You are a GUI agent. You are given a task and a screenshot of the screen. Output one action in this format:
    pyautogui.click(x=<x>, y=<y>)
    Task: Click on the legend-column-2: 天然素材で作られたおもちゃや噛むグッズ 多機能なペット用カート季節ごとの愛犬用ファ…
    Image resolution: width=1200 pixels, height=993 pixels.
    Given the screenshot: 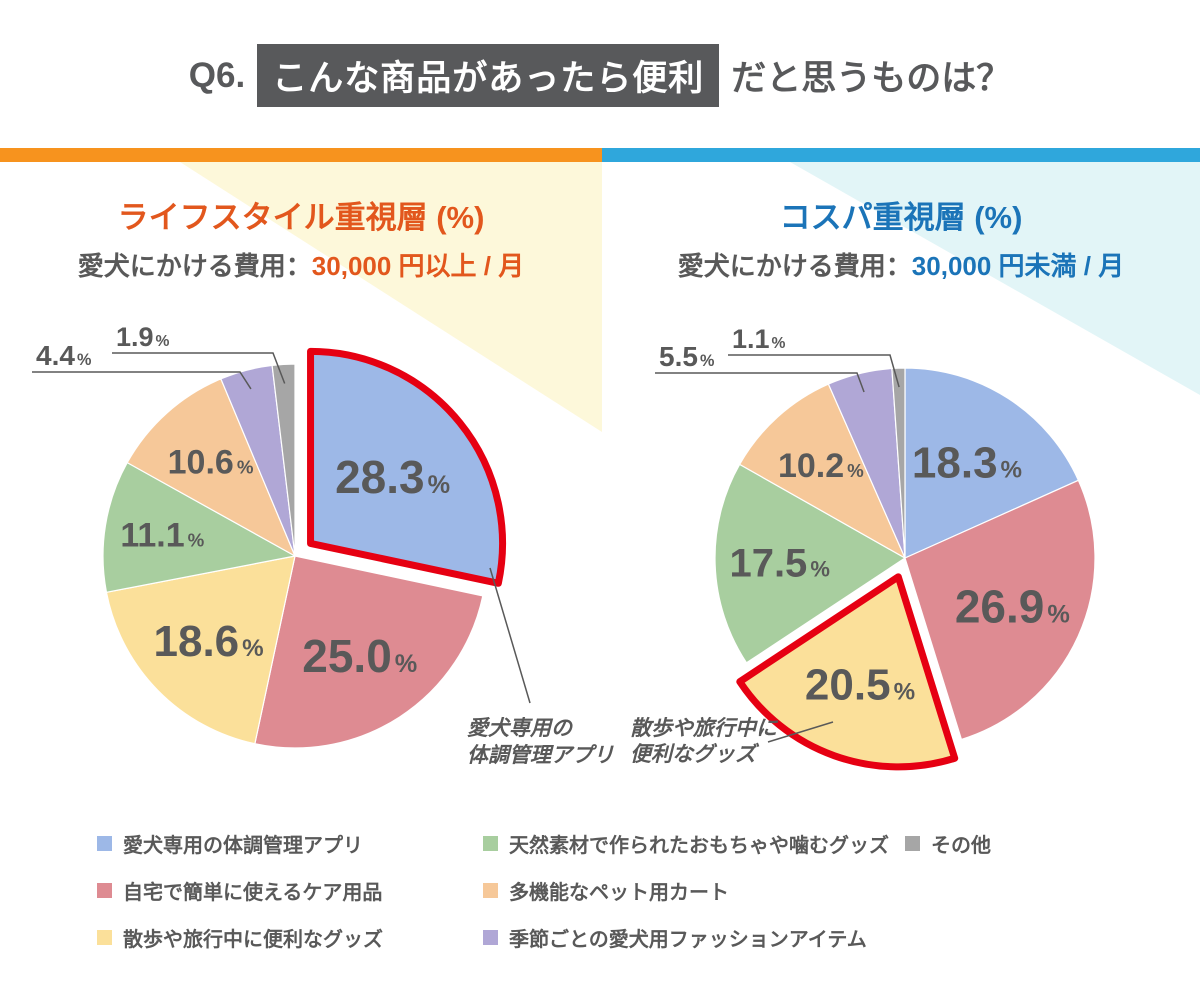 What is the action you would take?
    pyautogui.click(x=686, y=890)
    